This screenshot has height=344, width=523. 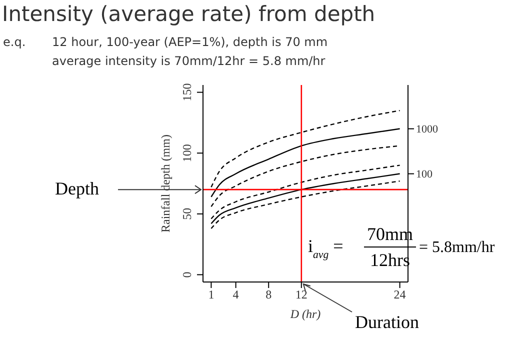 What do you see at coordinates (269, 295) in the screenshot?
I see `x-tick-label: 8` at bounding box center [269, 295].